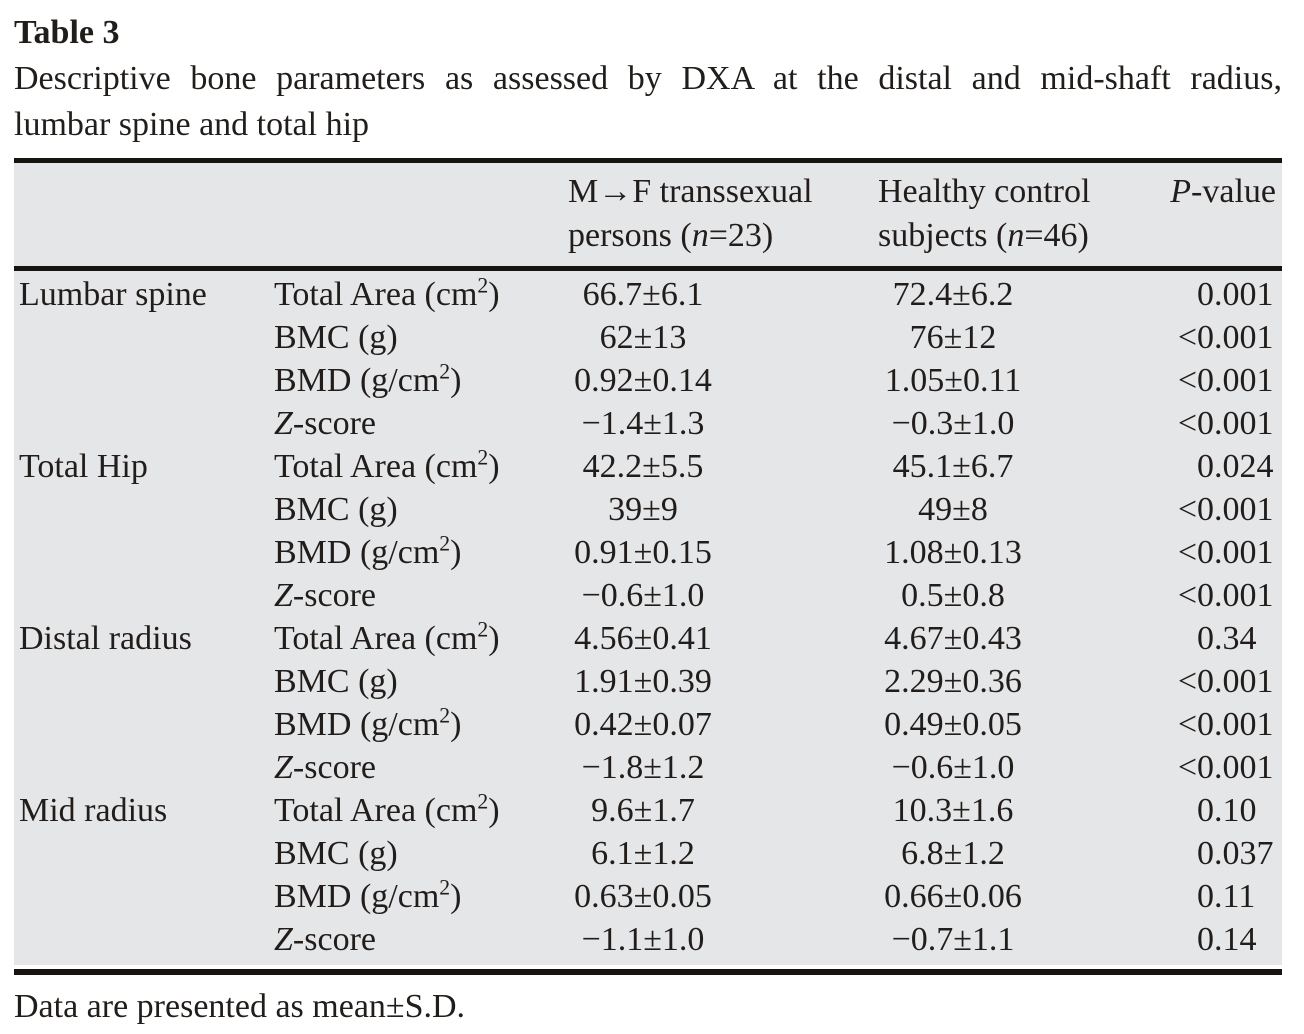  What do you see at coordinates (1220, 810) in the screenshot?
I see `p-value-cell: 0.10` at bounding box center [1220, 810].